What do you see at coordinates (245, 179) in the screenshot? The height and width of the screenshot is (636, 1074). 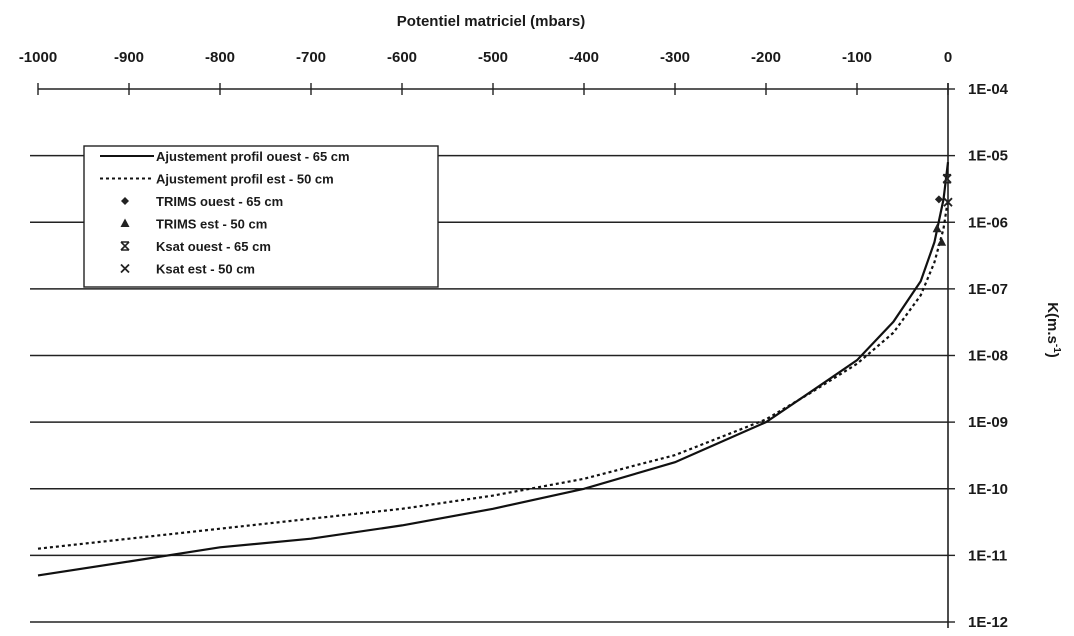 I see `legend-label-1: Ajustement profil est - 50 cm` at bounding box center [245, 179].